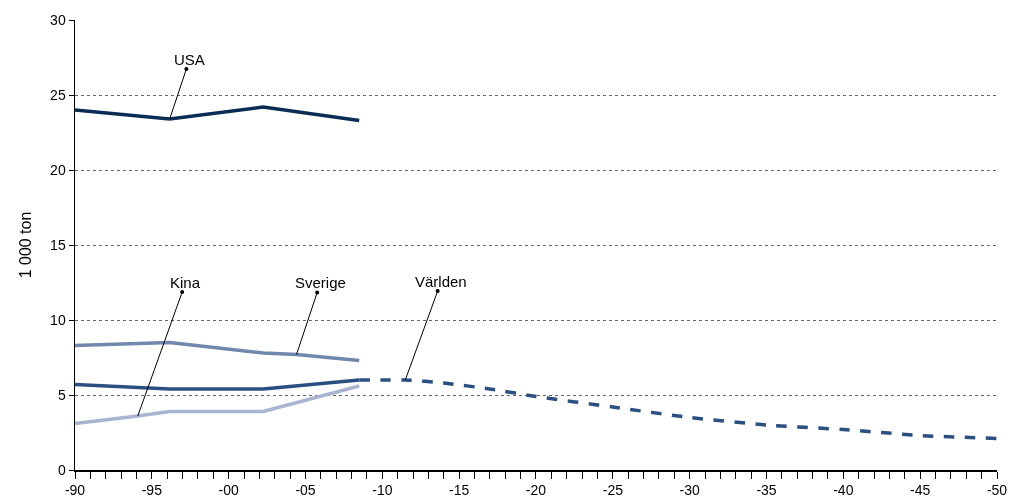 This screenshot has height=502, width=1010. Describe the element at coordinates (441, 281) in the screenshot. I see `text: Världen` at that location.